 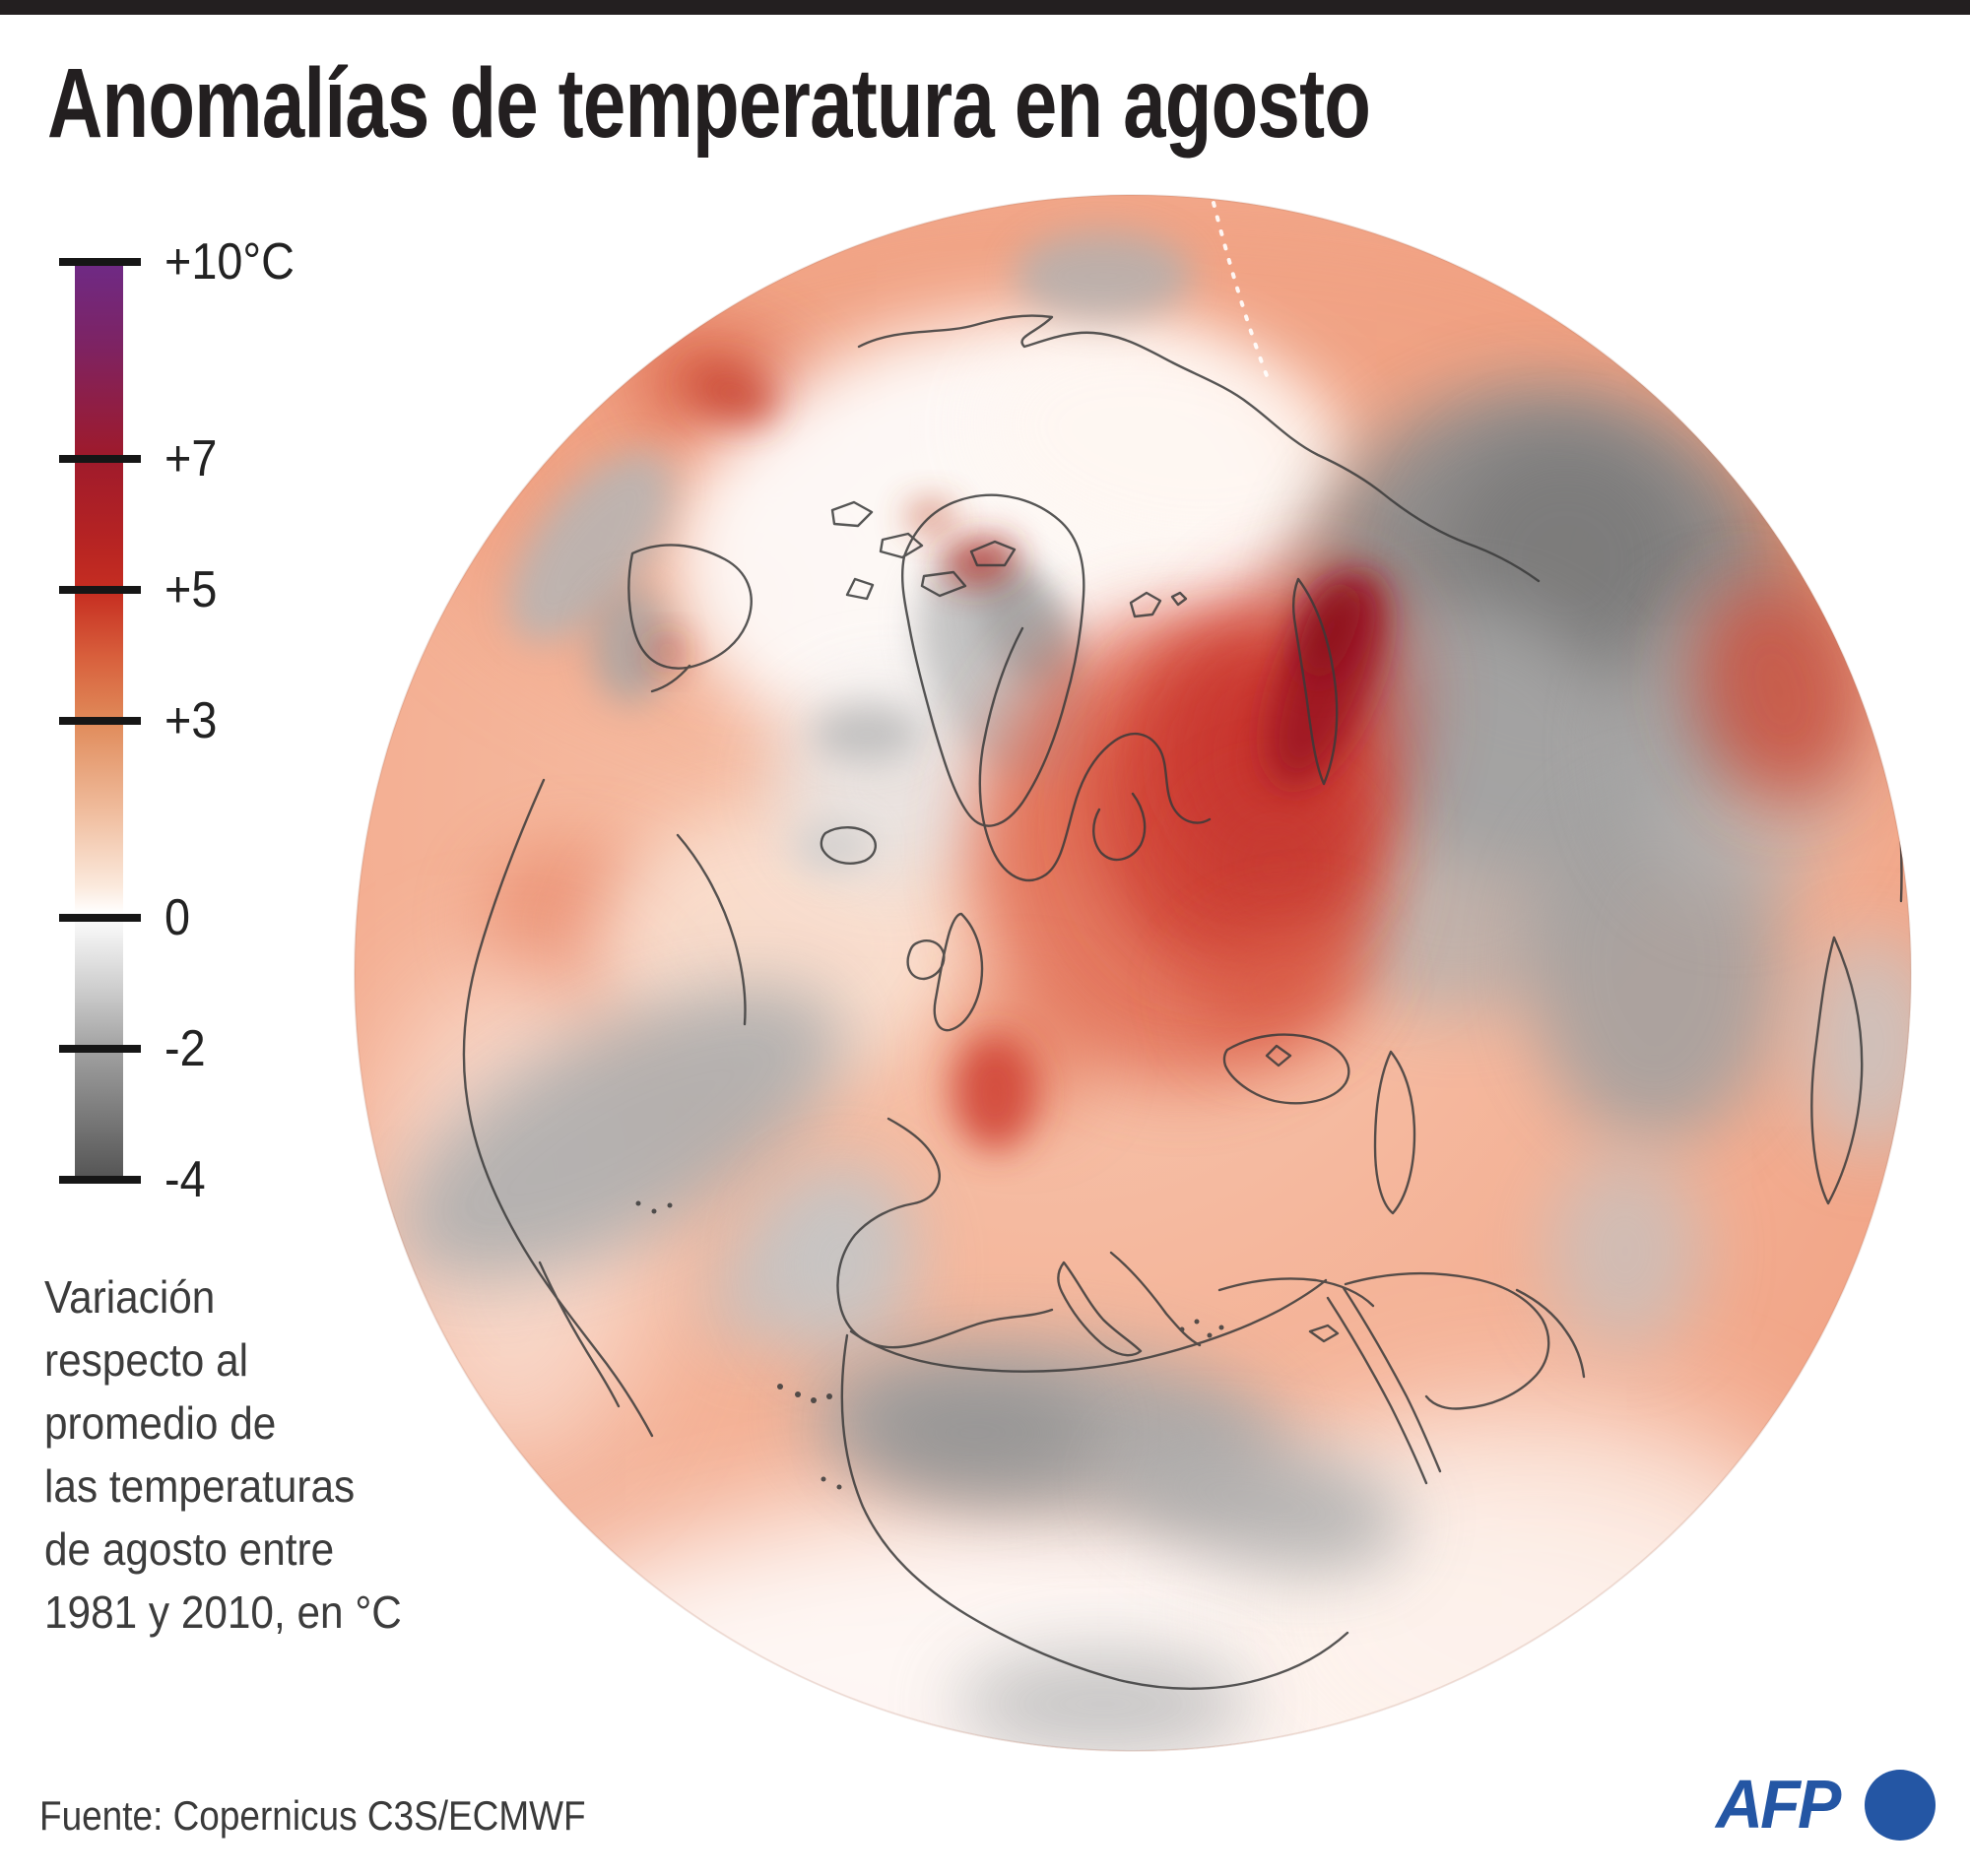 What do you see at coordinates (1242, 1299) in the screenshot?
I see `greece-turkey-coast` at bounding box center [1242, 1299].